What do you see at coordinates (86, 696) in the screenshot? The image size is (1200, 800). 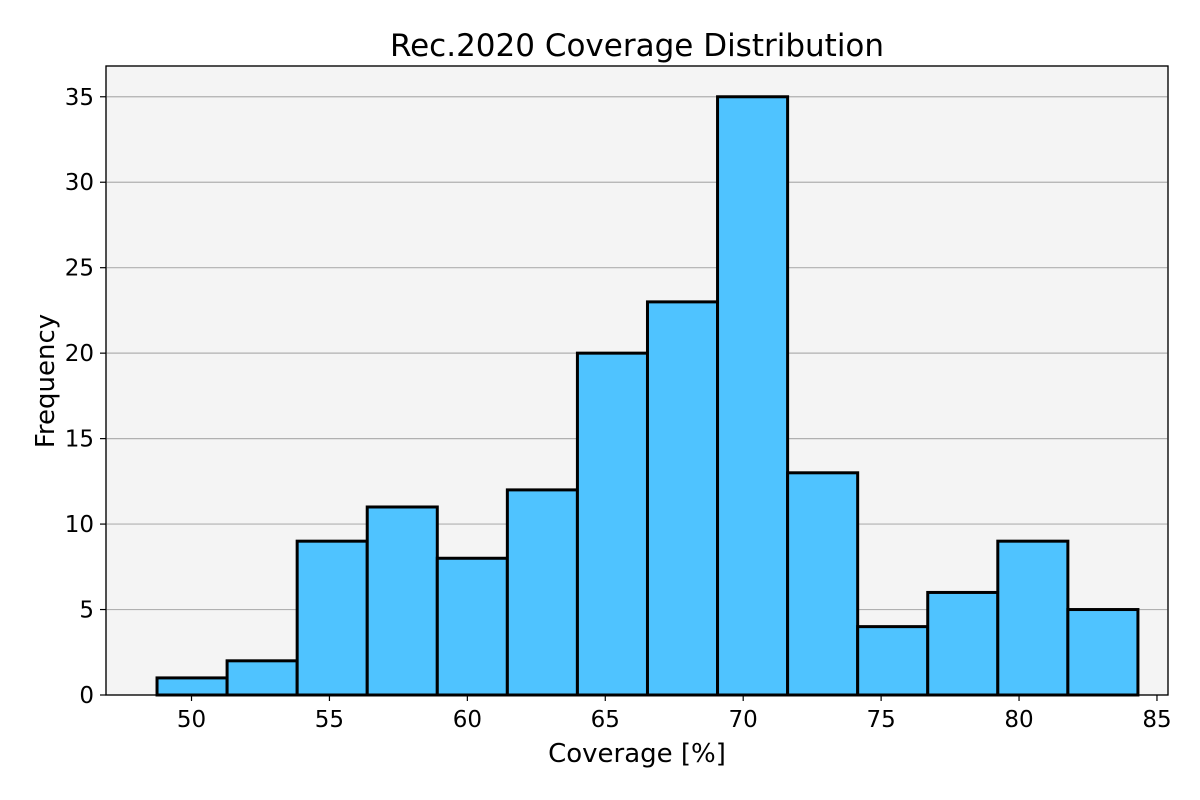 I see `y-tick-label-0: 0` at bounding box center [86, 696].